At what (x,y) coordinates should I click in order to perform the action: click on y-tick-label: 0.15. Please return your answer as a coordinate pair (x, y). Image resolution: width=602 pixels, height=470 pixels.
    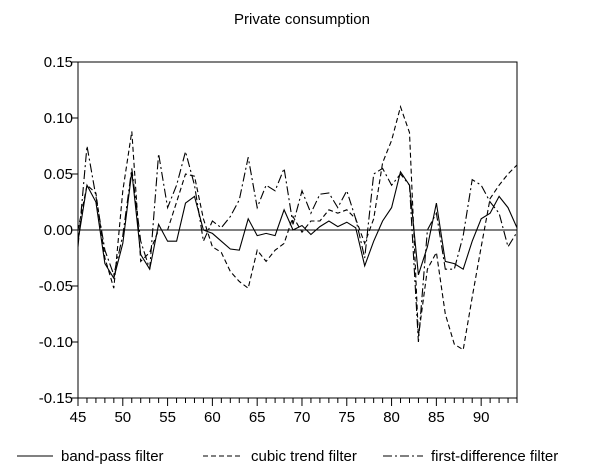
    Looking at the image, I should click on (58, 62).